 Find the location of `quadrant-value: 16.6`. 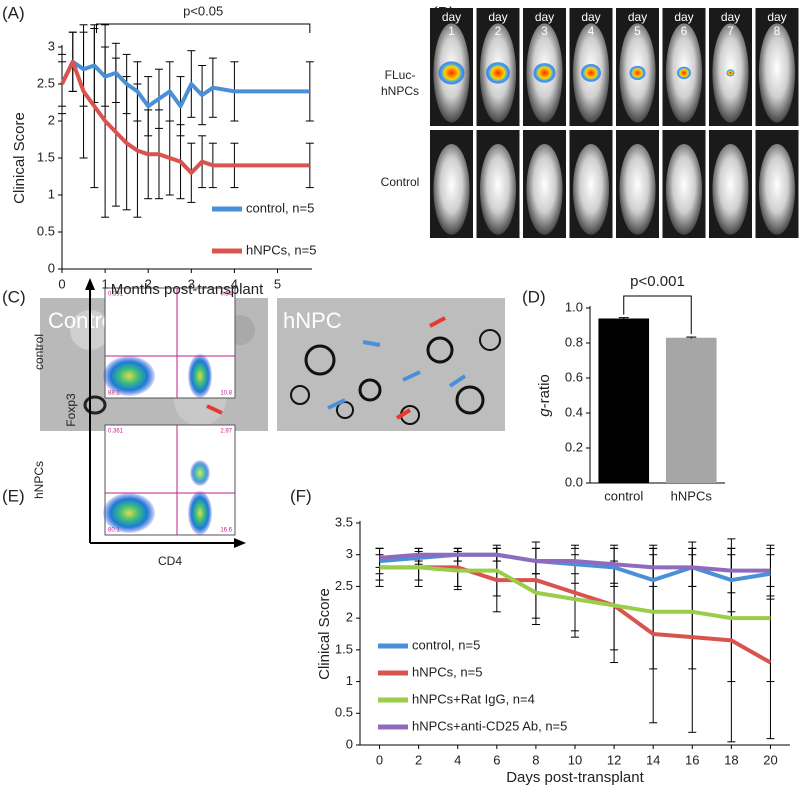

quadrant-value: 16.6 is located at coordinates (226, 531).